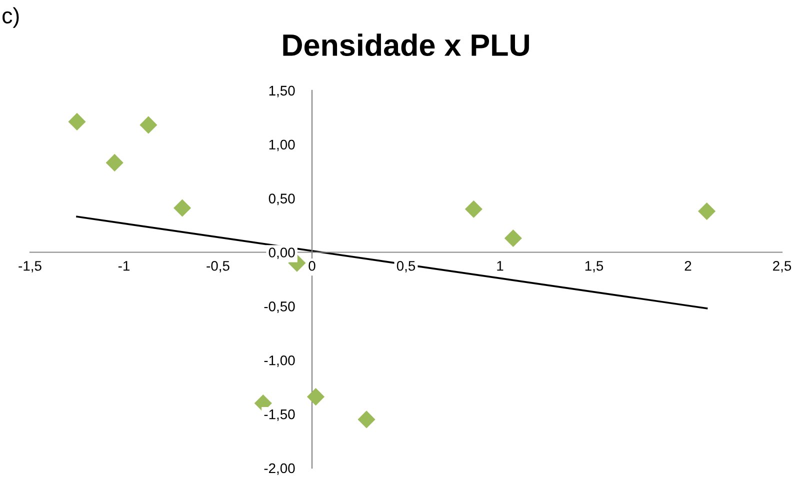 The height and width of the screenshot is (481, 800). Describe the element at coordinates (124, 266) in the screenshot. I see `x-tick-label: -1` at that location.